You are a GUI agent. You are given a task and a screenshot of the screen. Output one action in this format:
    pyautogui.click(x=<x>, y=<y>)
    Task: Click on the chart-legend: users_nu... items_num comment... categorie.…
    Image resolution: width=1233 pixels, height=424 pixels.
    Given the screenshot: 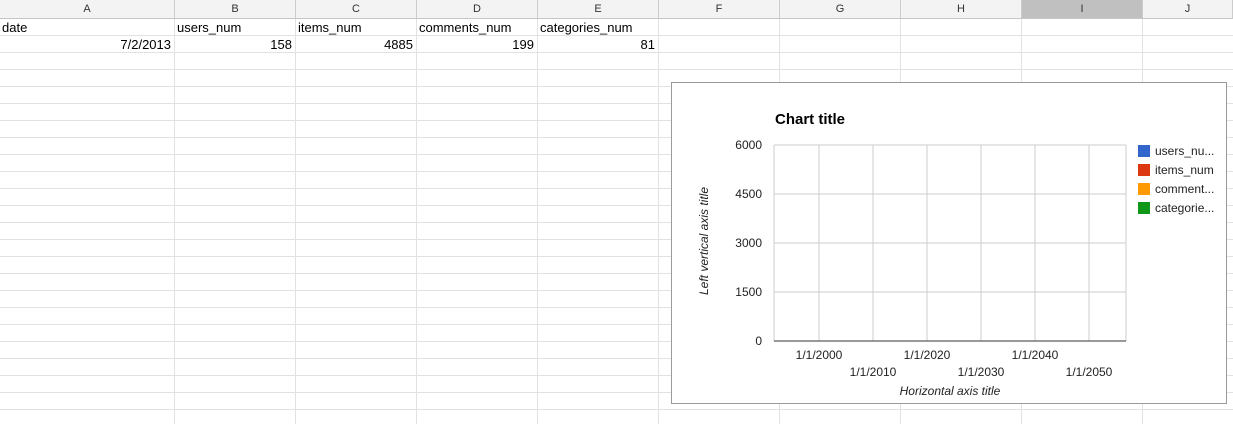 What is the action you would take?
    pyautogui.click(x=1176, y=179)
    